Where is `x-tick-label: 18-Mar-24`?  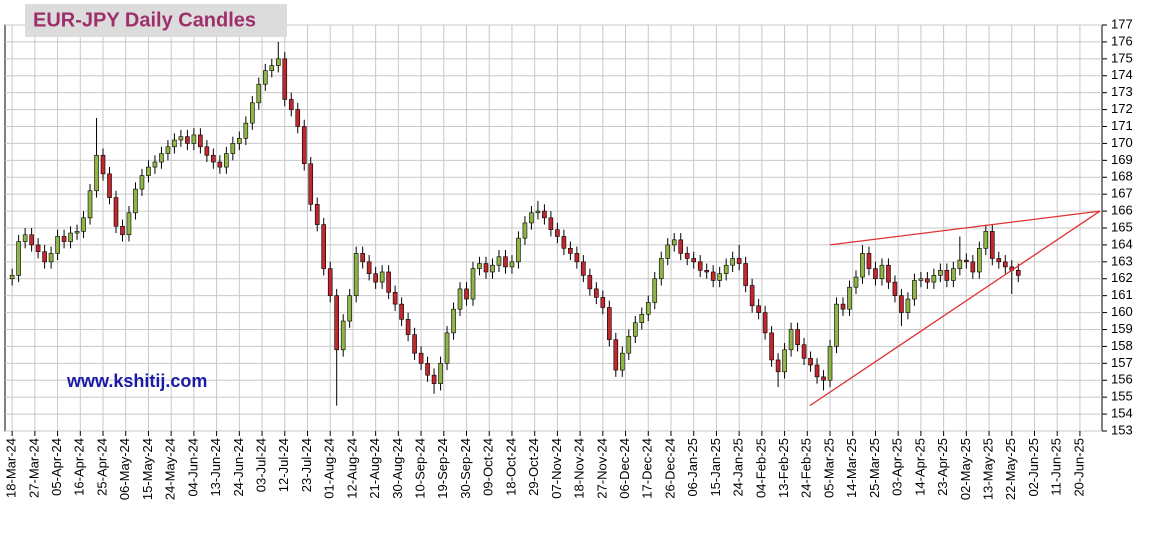
x-tick-label: 18-Mar-24 is located at coordinates (11, 468).